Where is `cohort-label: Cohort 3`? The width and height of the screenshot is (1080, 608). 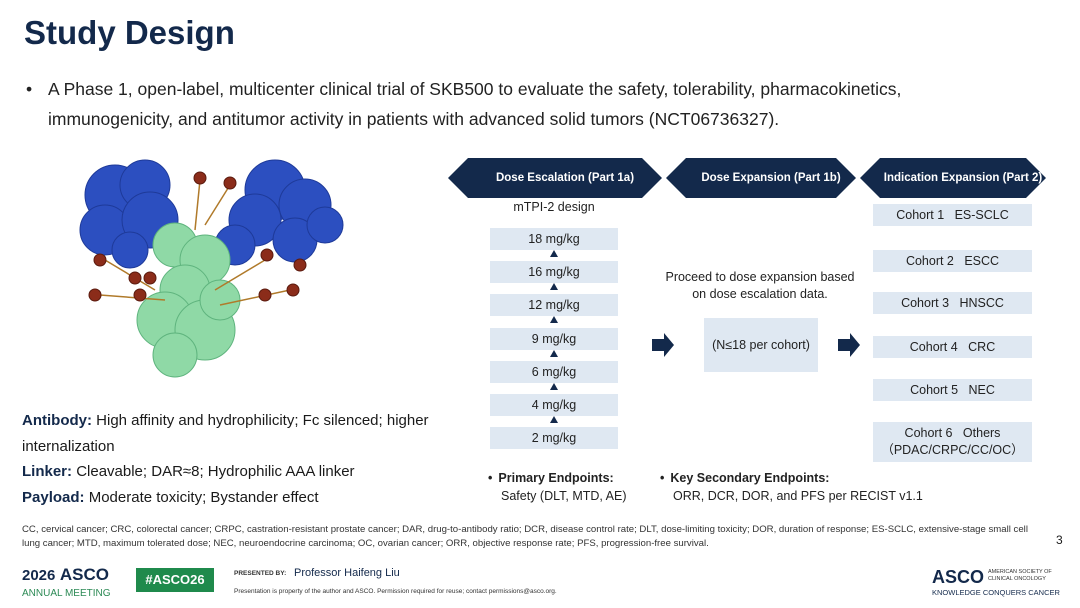 cohort-label: Cohort 3 is located at coordinates (925, 303).